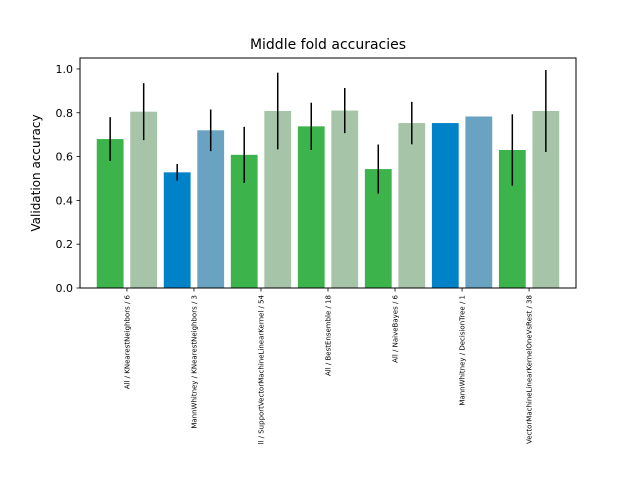 This screenshot has height=480, width=640. I want to click on x-tick-label: All / NaiveBayes / 6, so click(396, 328).